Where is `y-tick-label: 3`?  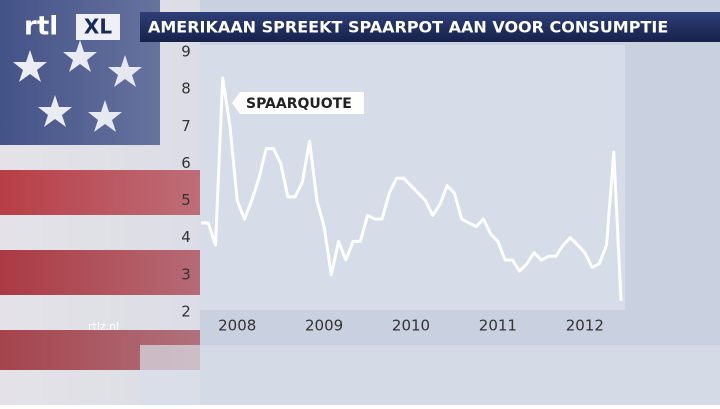 y-tick-label: 3 is located at coordinates (186, 274).